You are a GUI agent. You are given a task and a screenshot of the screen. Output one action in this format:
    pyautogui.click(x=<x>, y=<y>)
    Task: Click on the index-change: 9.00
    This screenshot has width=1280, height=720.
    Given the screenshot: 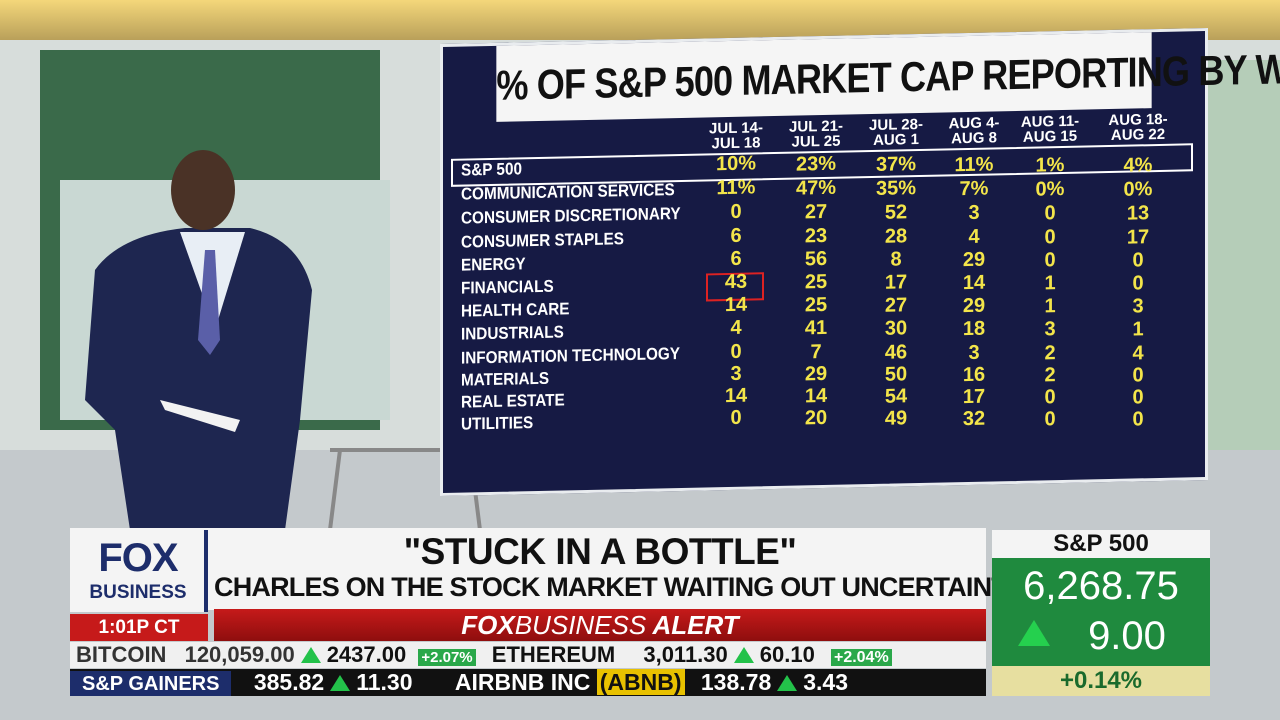 What is the action you would take?
    pyautogui.click(x=1127, y=636)
    